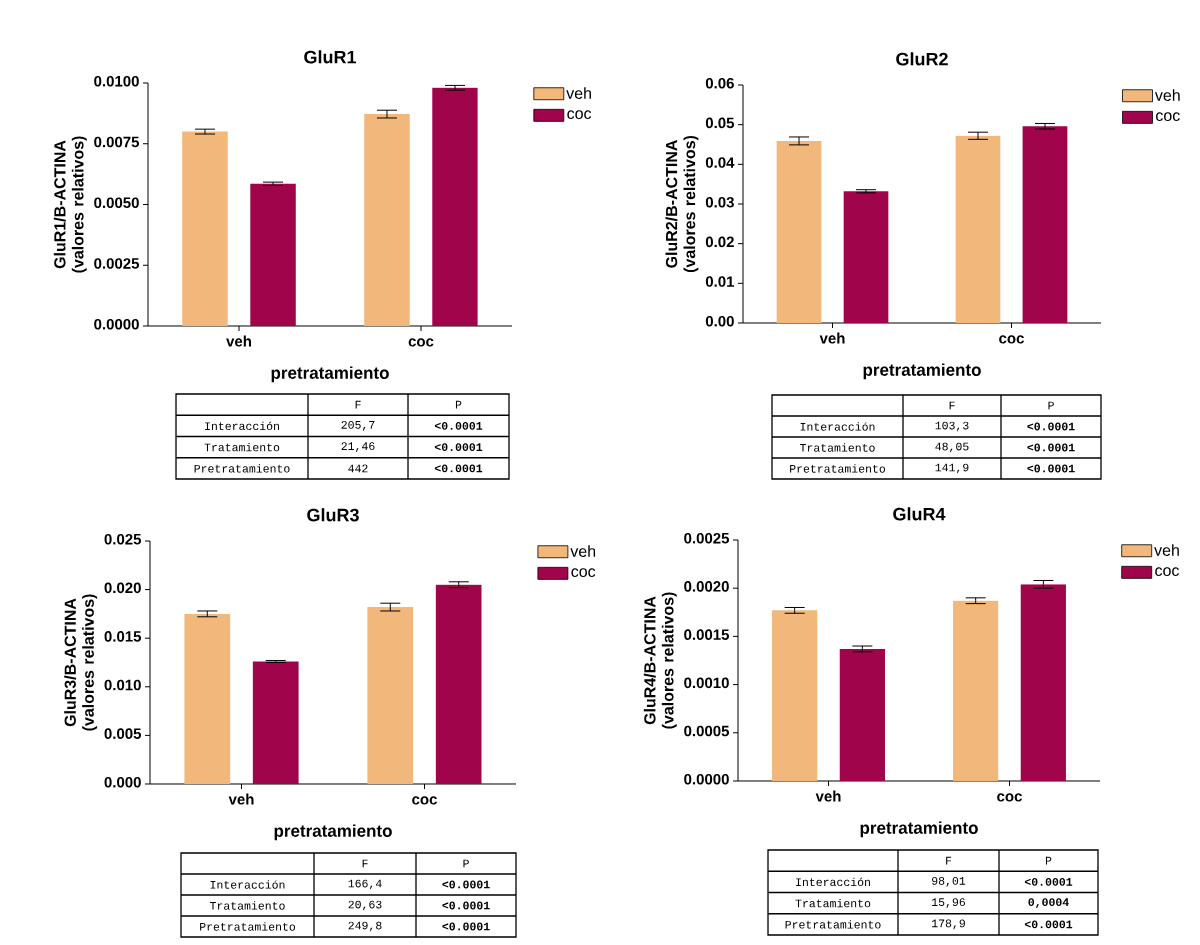 The width and height of the screenshot is (1200, 945). I want to click on text: 21,46, so click(358, 447).